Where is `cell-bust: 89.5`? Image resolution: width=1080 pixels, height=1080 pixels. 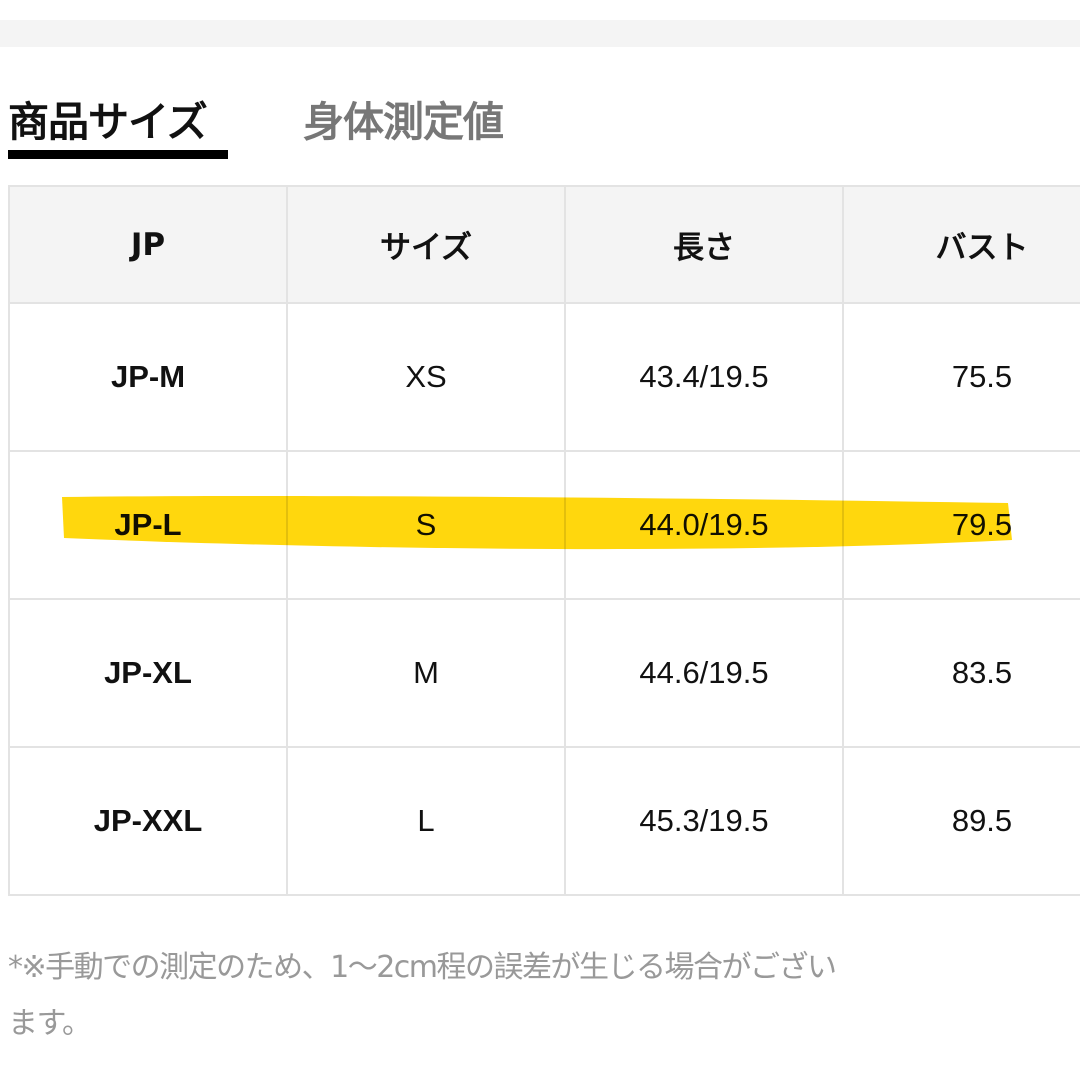 cell-bust: 89.5 is located at coordinates (961, 821).